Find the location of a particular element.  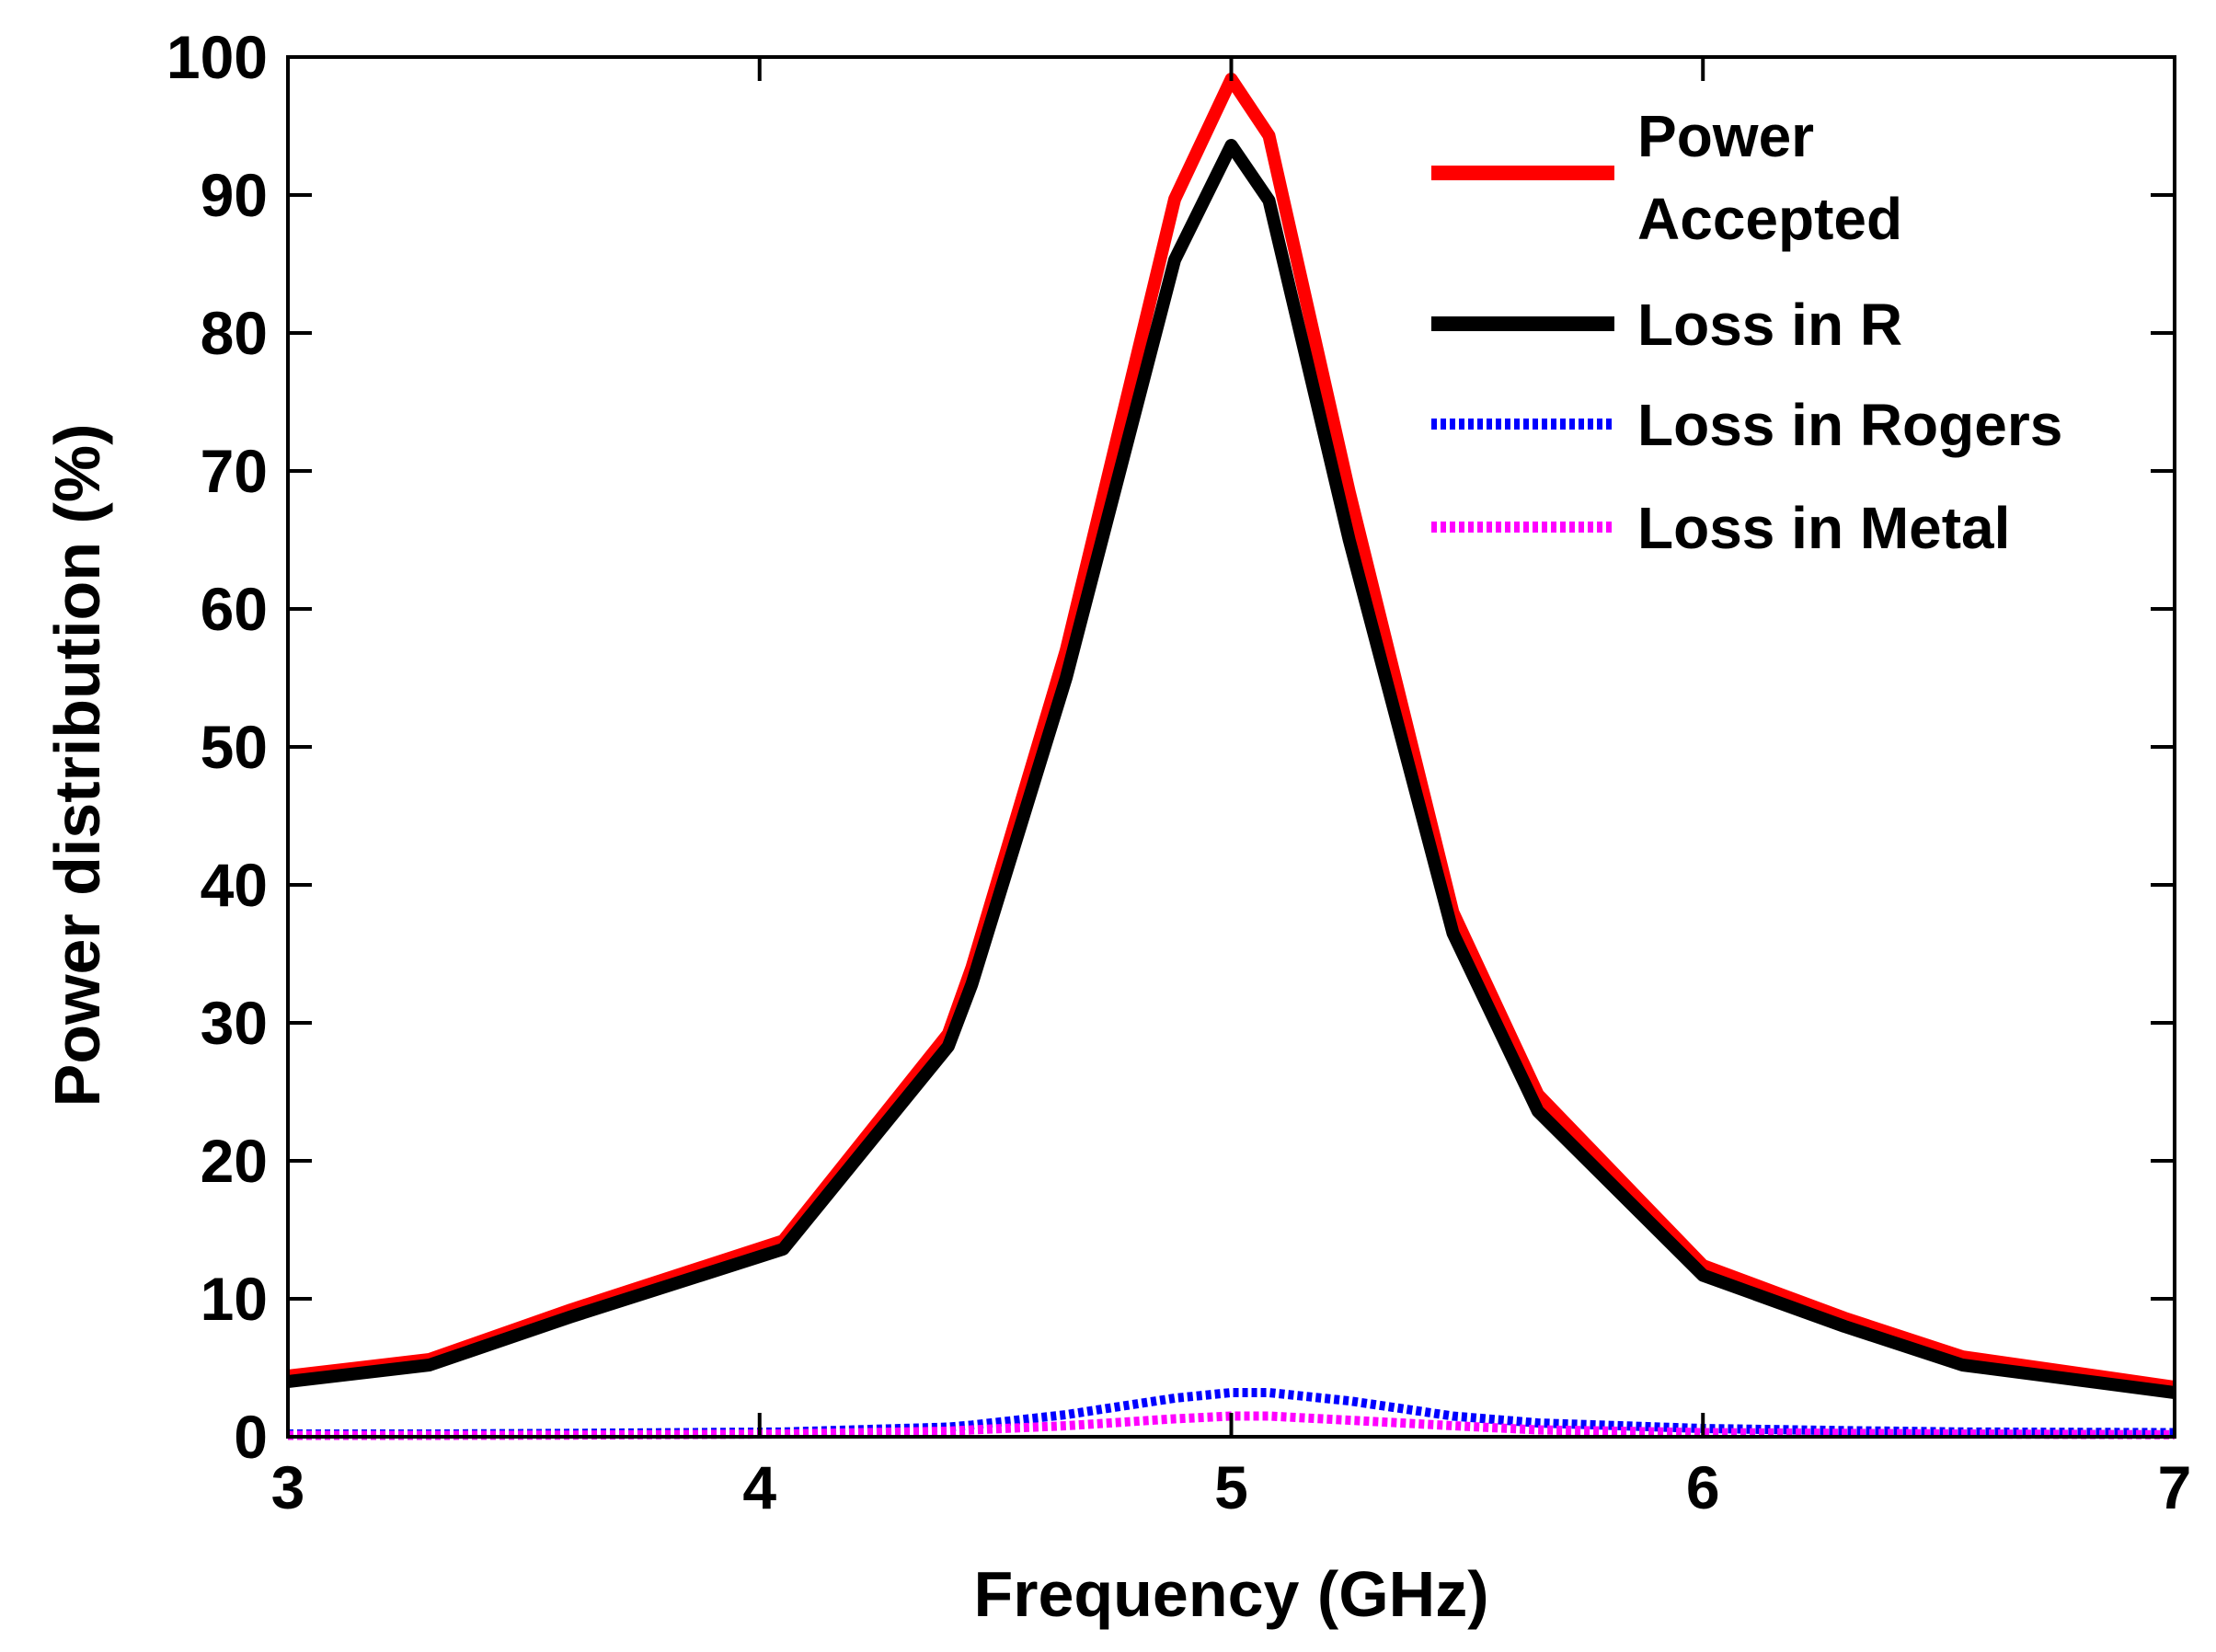

x-tick-label: 7 is located at coordinates (2175, 1487).